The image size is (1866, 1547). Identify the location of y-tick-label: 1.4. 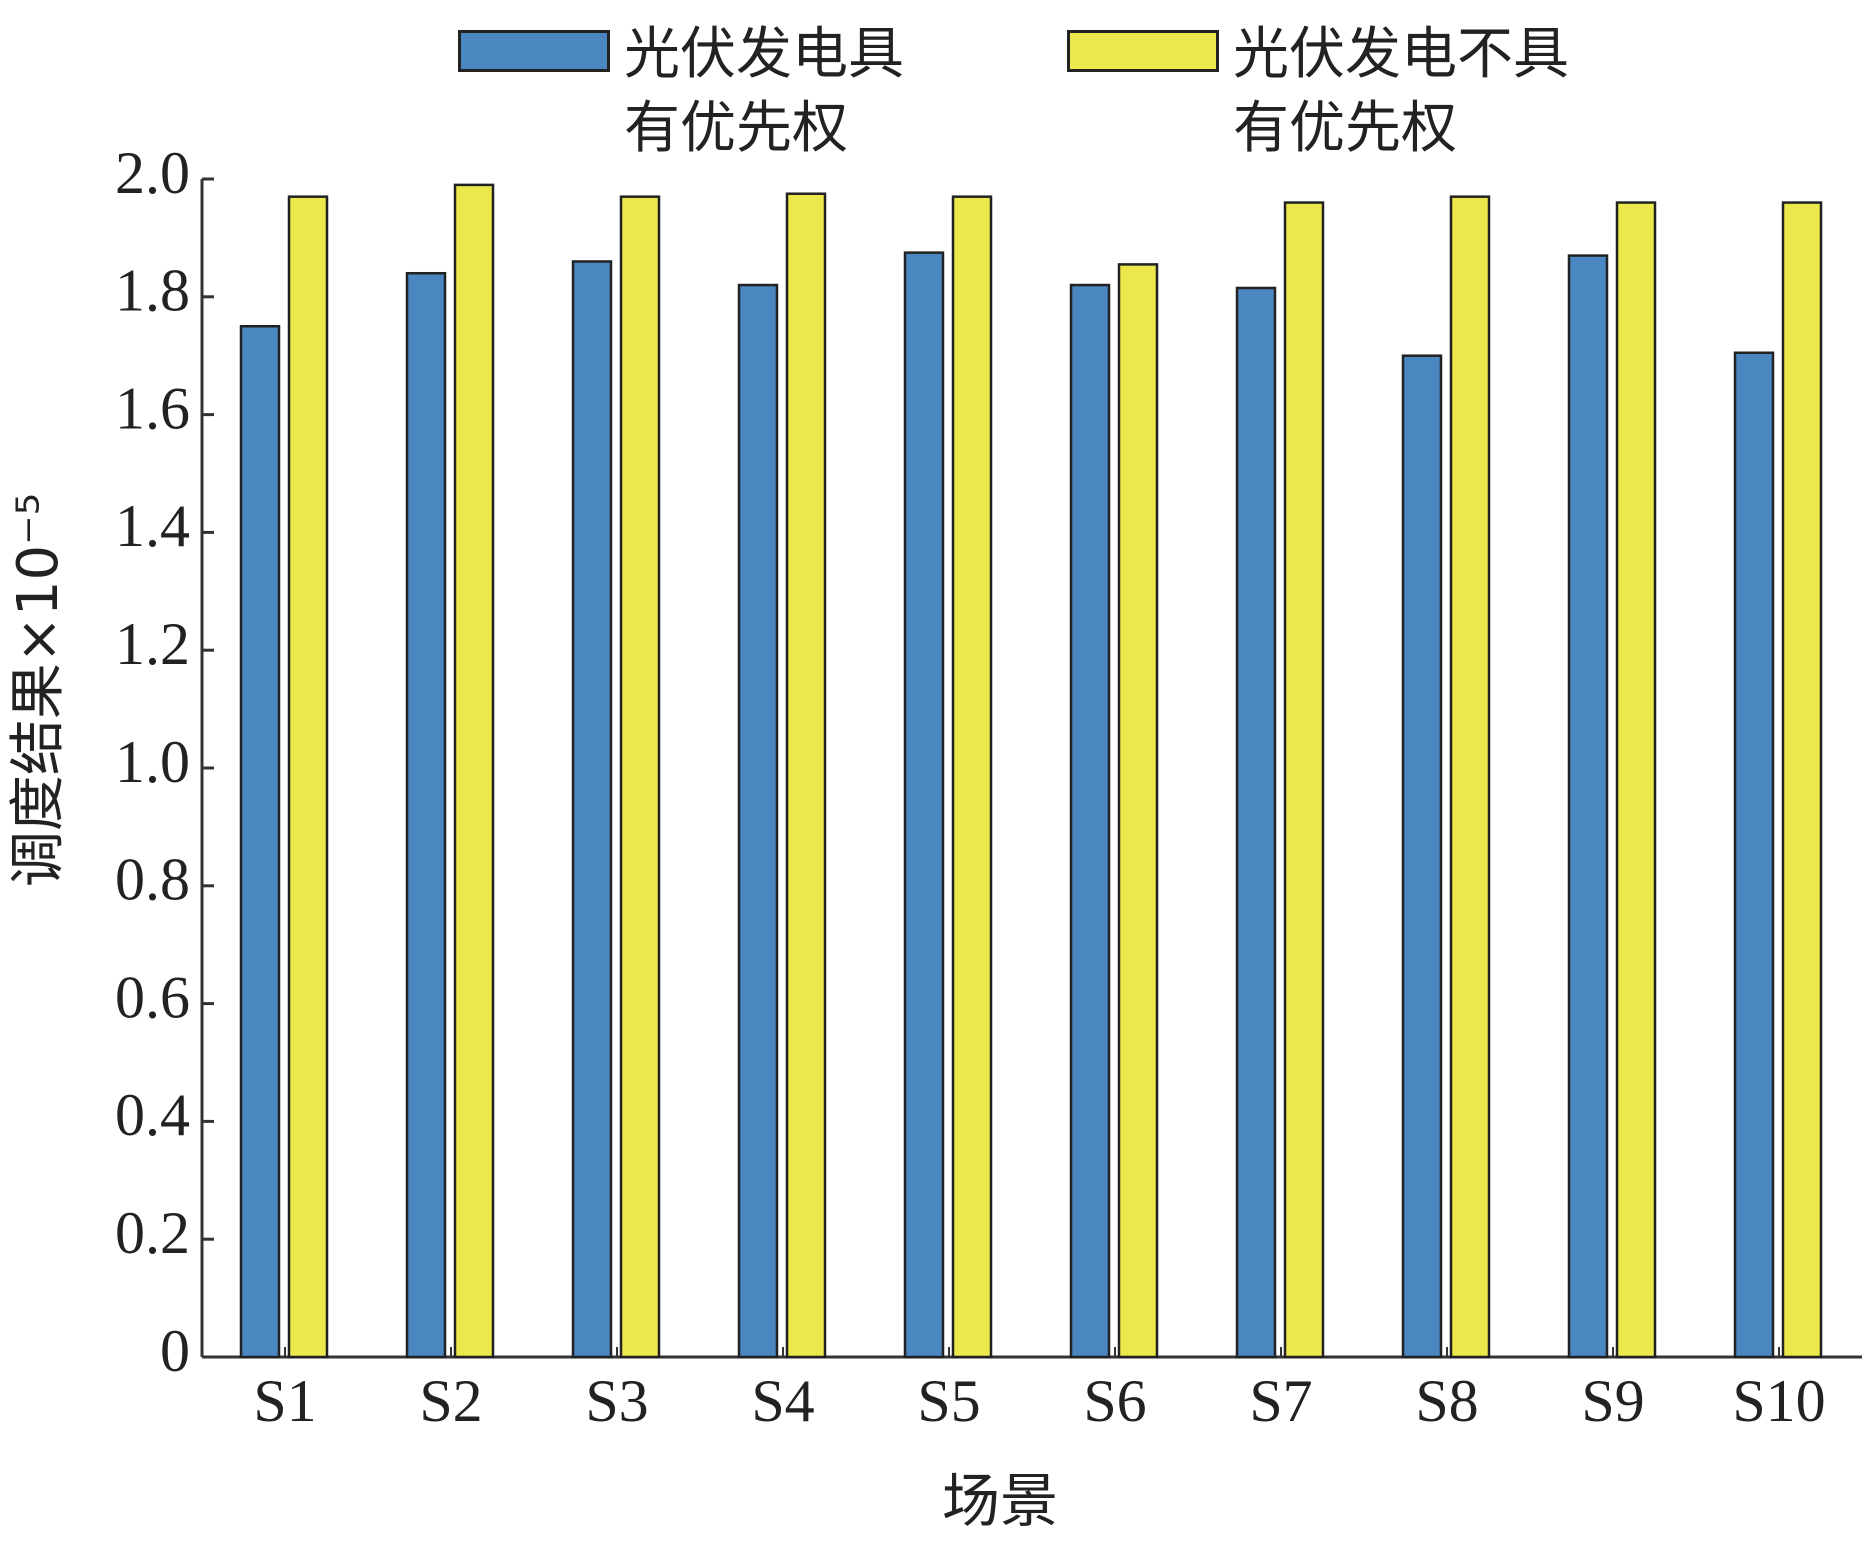
(152, 526).